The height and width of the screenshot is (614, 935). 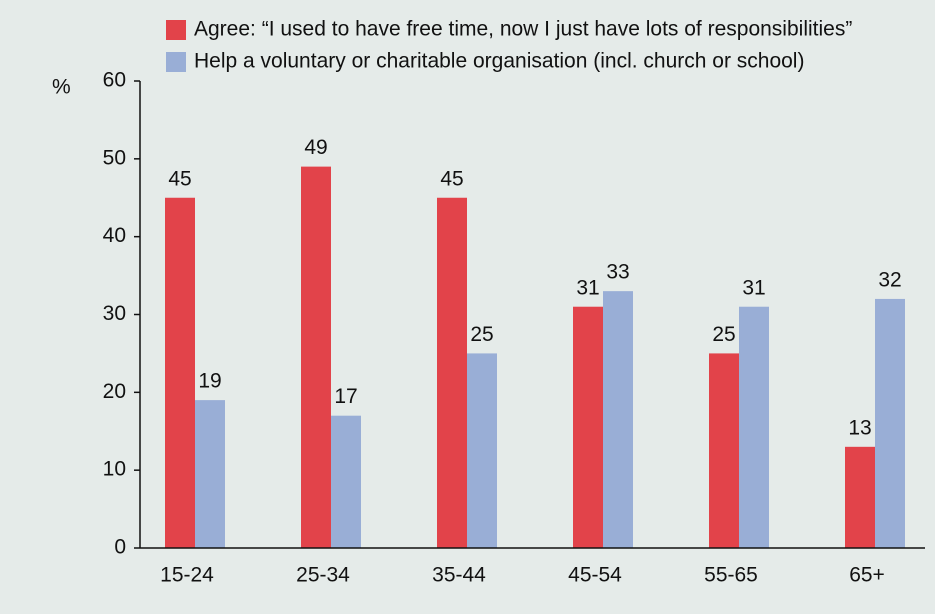 What do you see at coordinates (120, 547) in the screenshot?
I see `y-tick-label: 0` at bounding box center [120, 547].